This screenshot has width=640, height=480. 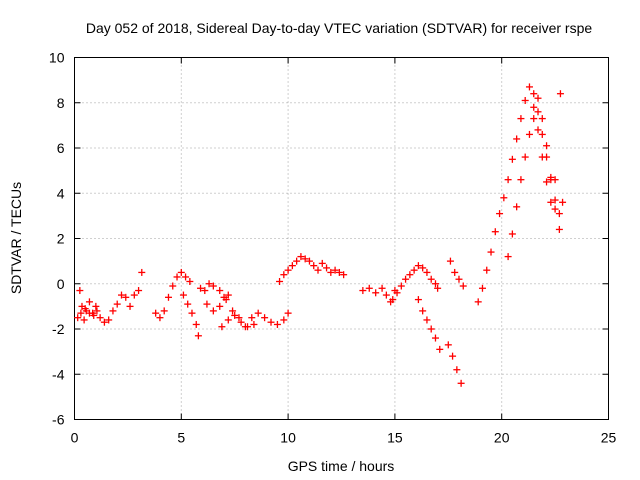 I want to click on y-tick-label: 10, so click(x=57, y=58).